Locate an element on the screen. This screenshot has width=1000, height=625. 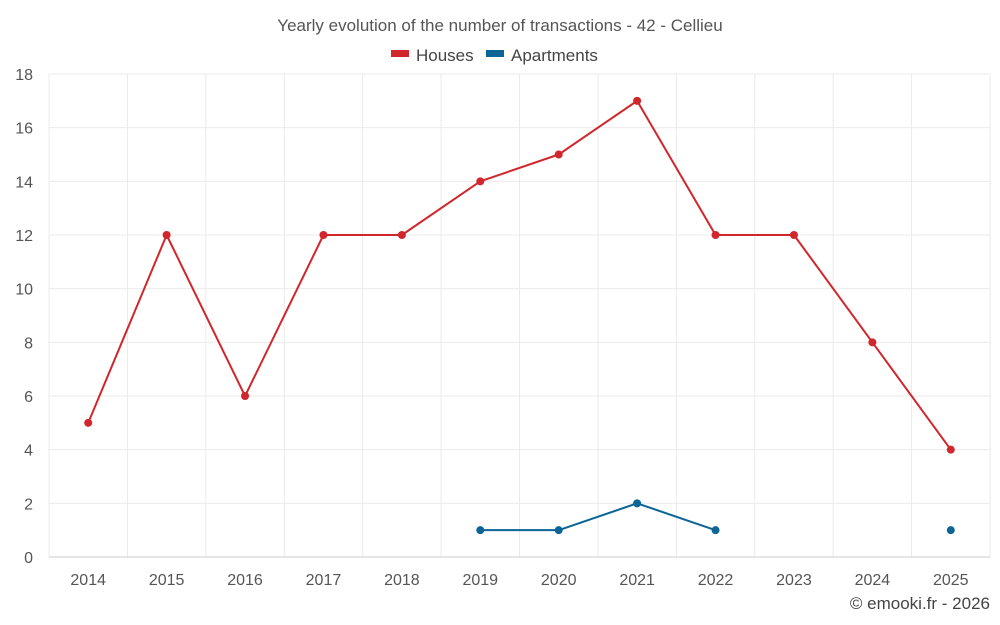
legend-swatch-apartments is located at coordinates (495, 53).